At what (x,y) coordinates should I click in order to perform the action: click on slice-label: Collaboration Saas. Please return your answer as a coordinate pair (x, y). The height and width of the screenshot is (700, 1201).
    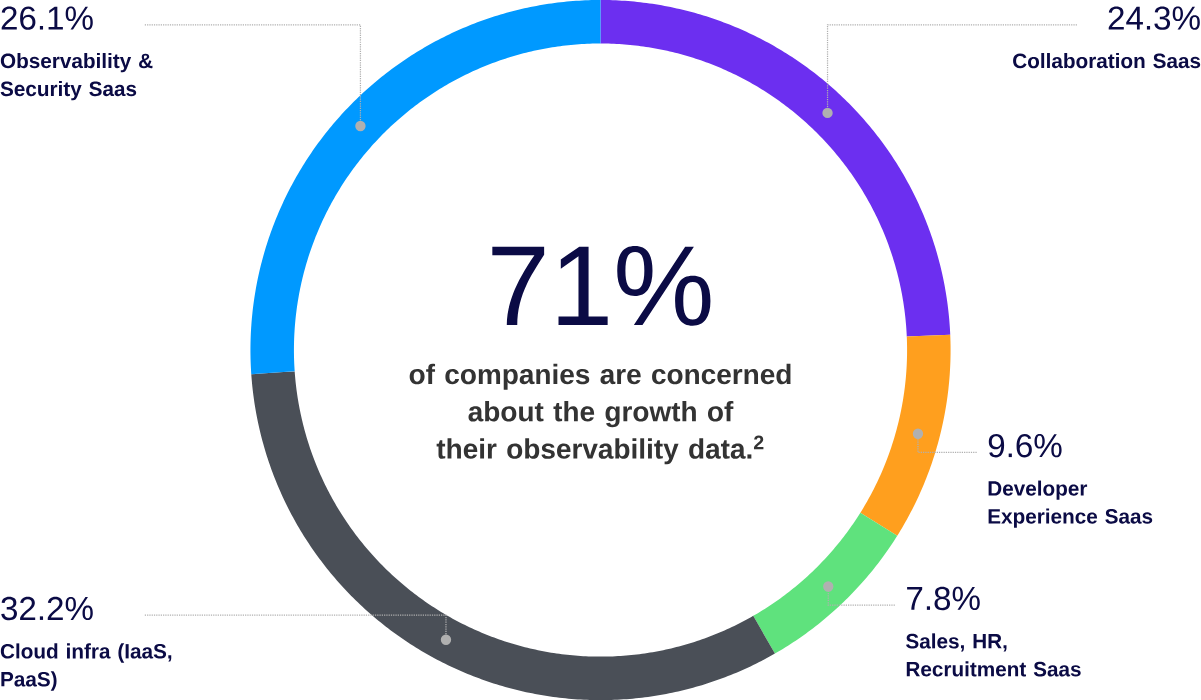
    Looking at the image, I should click on (1107, 60).